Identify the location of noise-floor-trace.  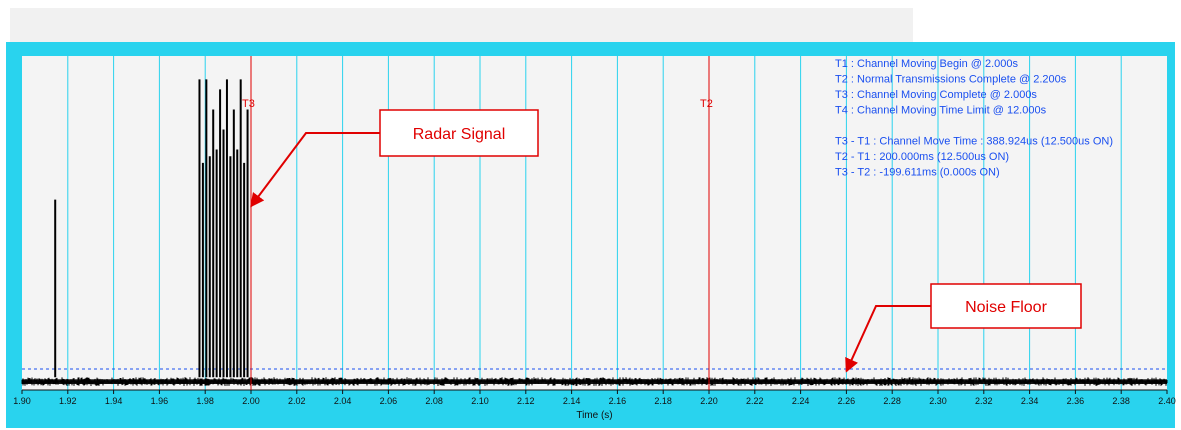
(594, 377).